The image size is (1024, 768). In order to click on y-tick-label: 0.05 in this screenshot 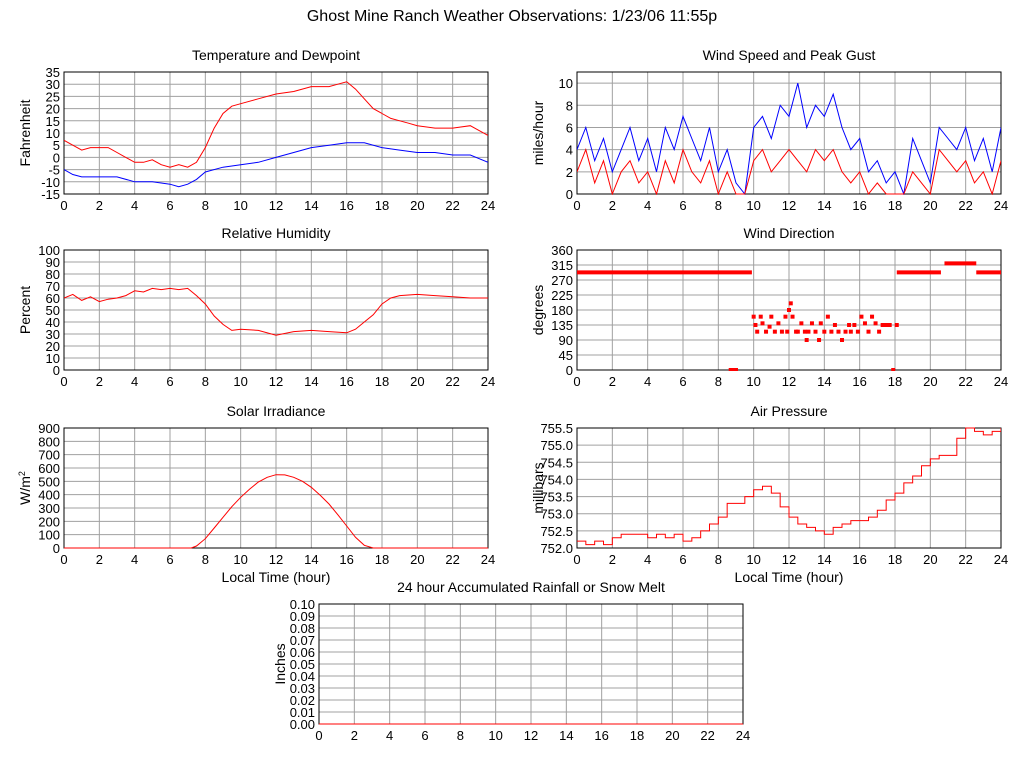, I will do `click(302, 664)`.